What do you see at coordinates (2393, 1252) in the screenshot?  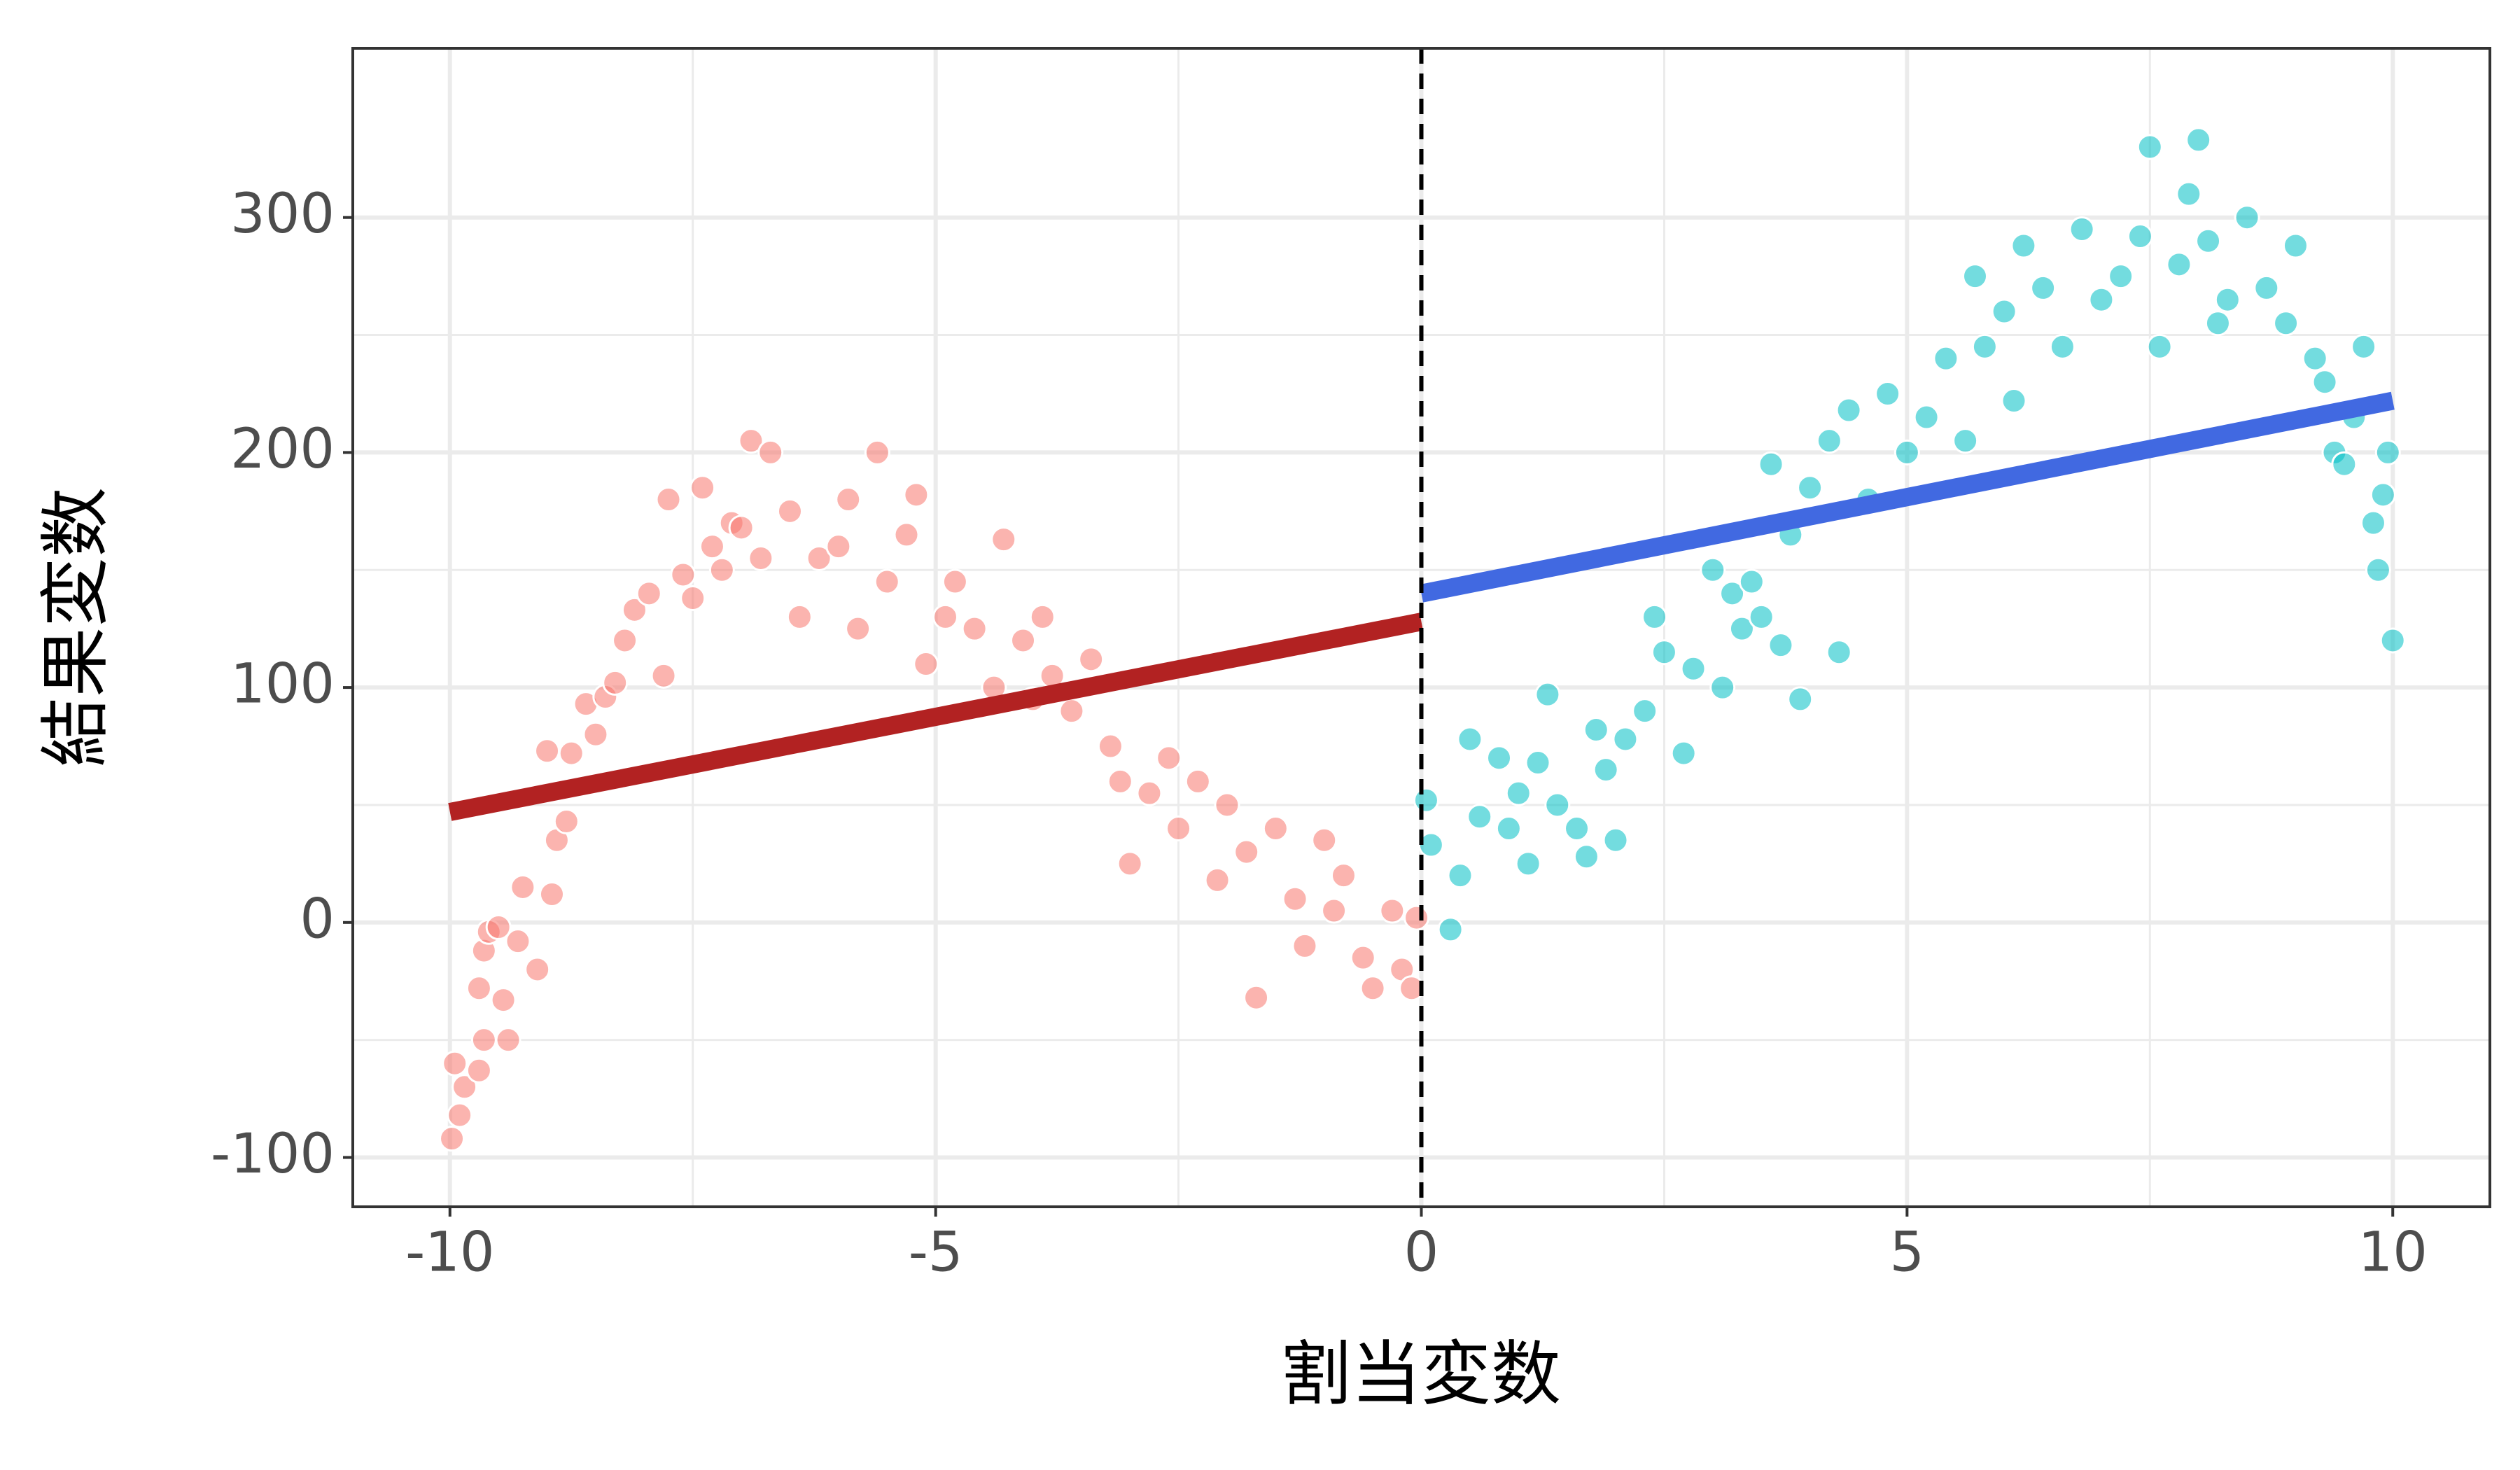 I see `x-tick-label: 10` at bounding box center [2393, 1252].